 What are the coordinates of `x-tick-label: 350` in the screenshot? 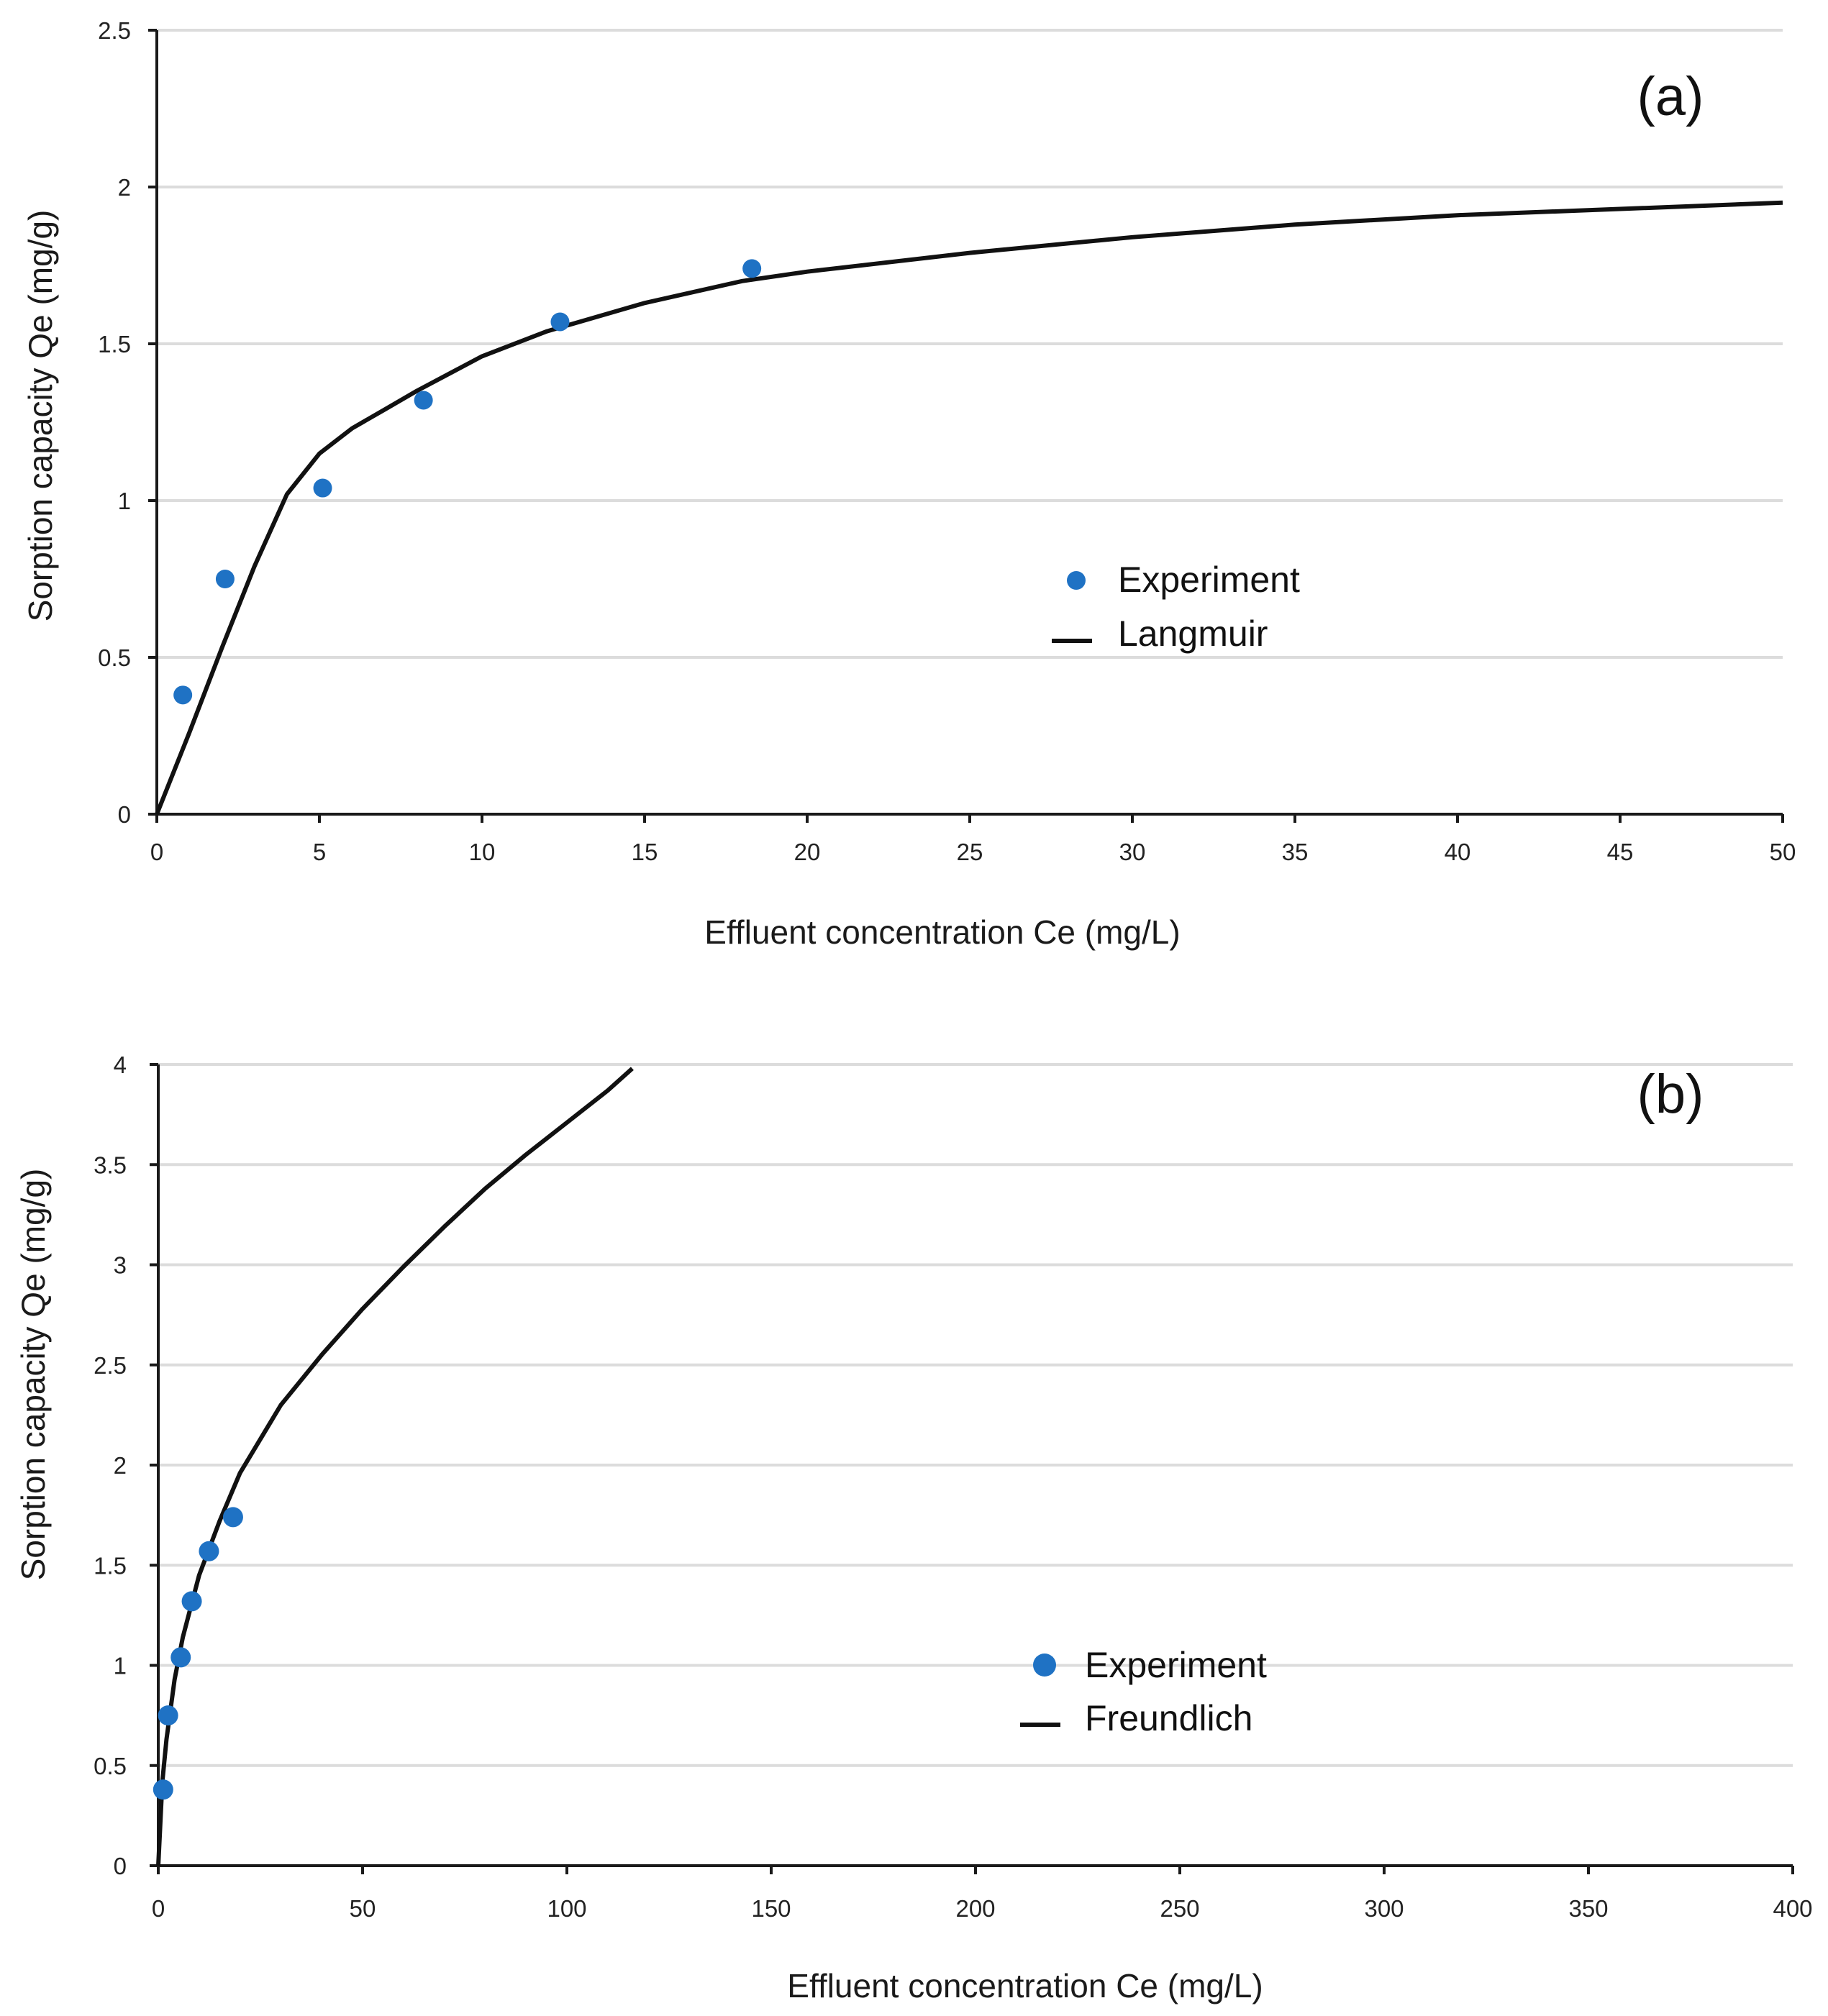 It's located at (1588, 1909).